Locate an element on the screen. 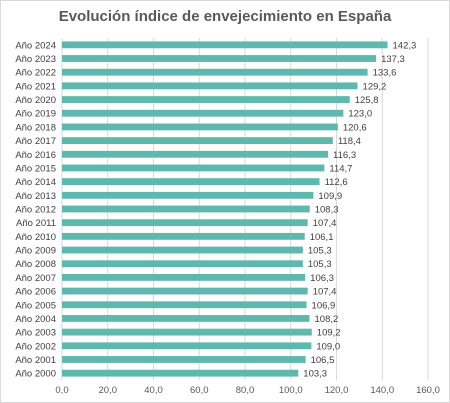 The image size is (450, 403). category-label: Año 2022 is located at coordinates (35, 73).